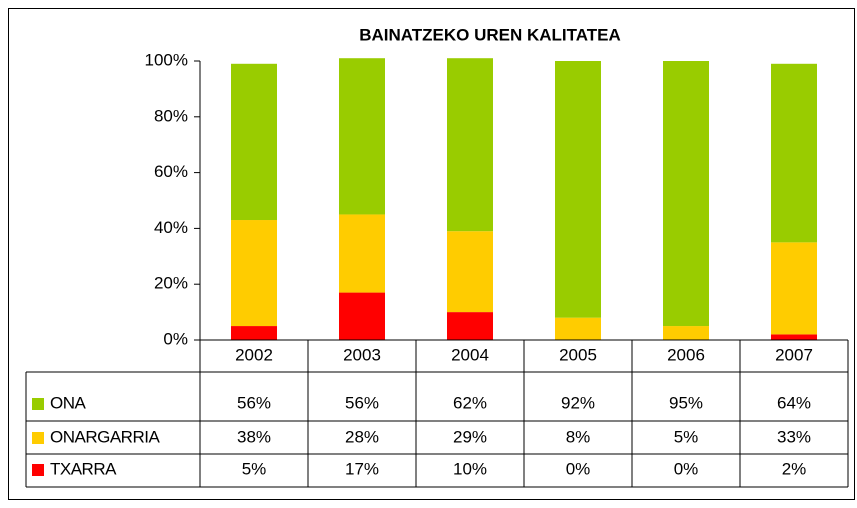  I want to click on y-tick-label: 60%, so click(171, 171).